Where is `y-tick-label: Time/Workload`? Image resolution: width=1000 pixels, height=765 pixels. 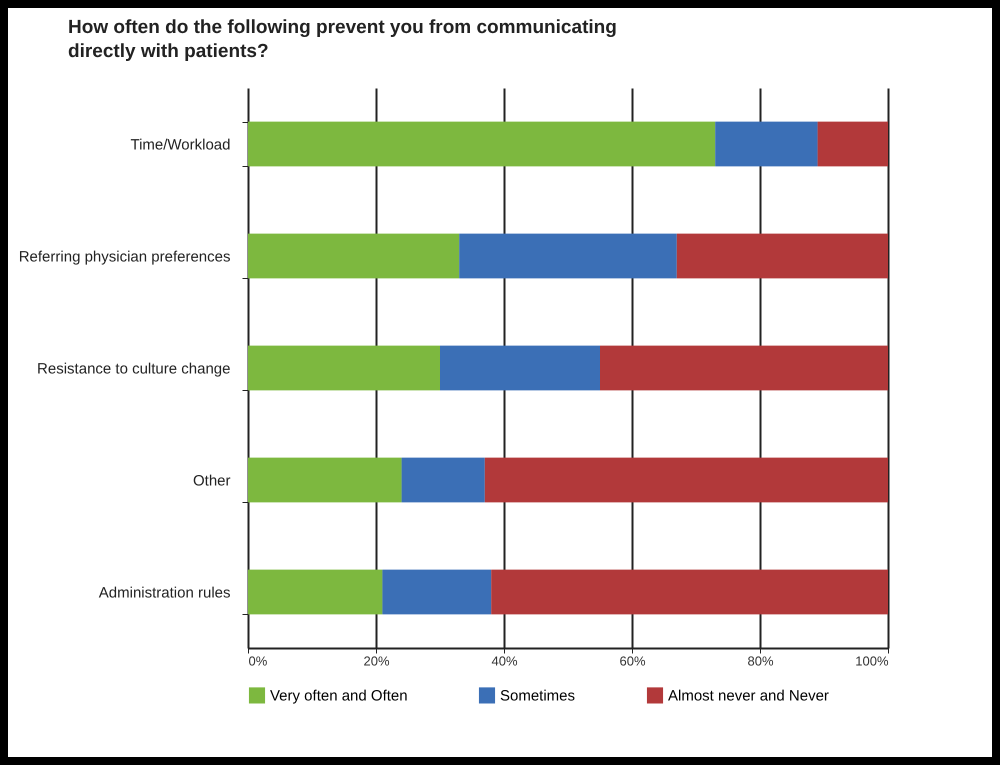
y-tick-label: Time/Workload is located at coordinates (180, 145).